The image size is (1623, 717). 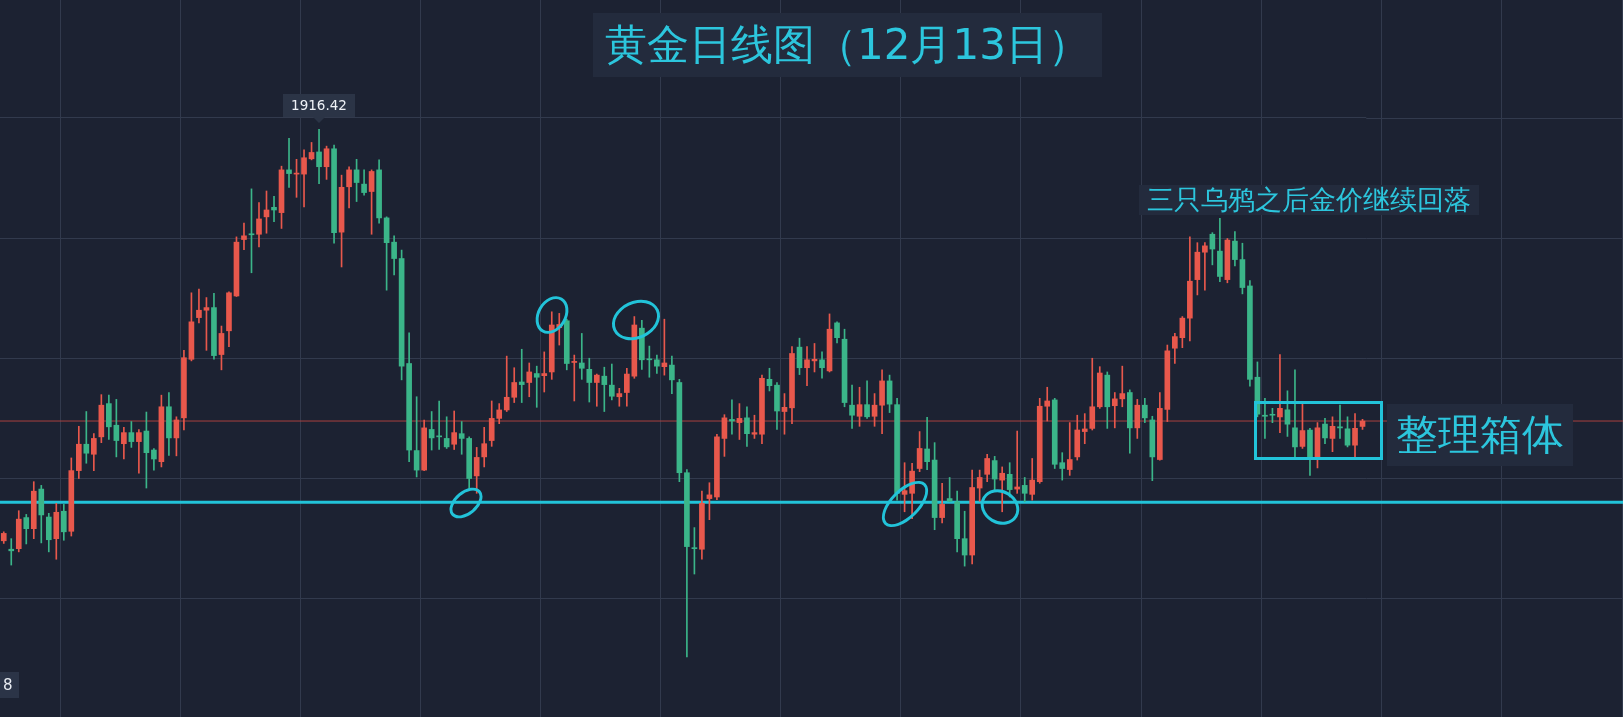 What do you see at coordinates (9, 685) in the screenshot?
I see `text: 8` at bounding box center [9, 685].